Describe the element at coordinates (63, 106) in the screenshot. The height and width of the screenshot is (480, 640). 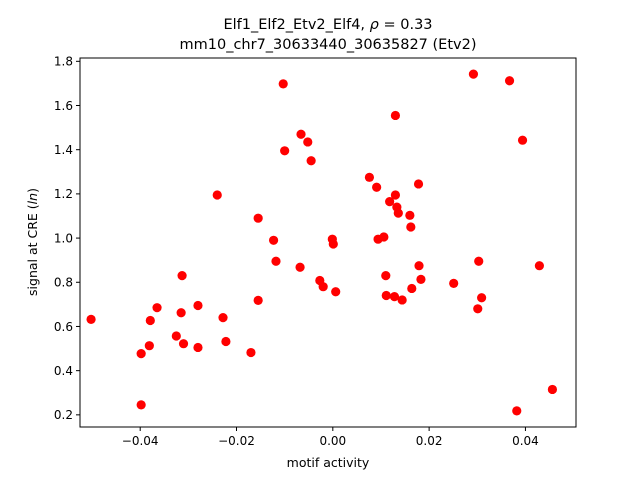
I see `y-tick-label: 1.6` at that location.